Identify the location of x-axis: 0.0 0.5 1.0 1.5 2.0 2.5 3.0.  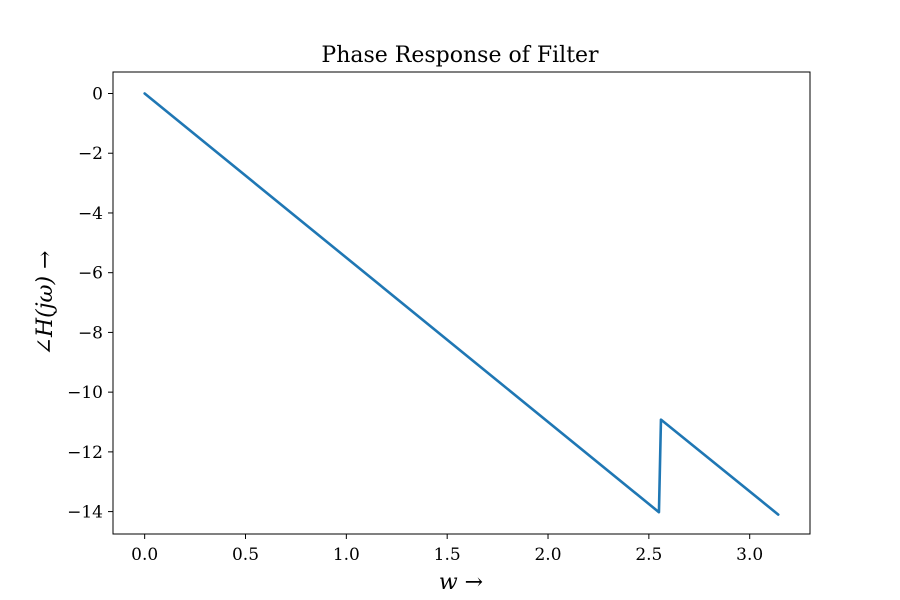
(447, 549).